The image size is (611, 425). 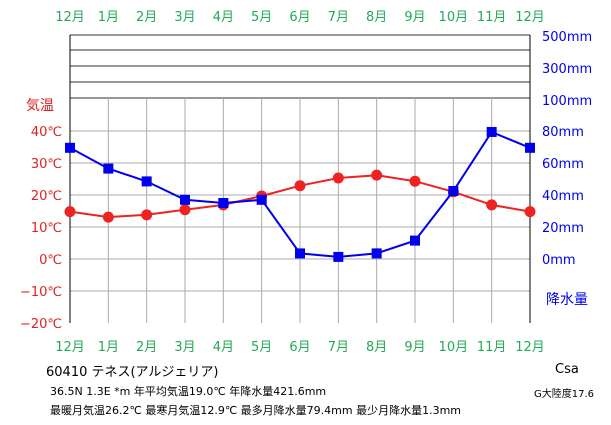 What do you see at coordinates (567, 69) in the screenshot?
I see `precipitation-tick-label: 300mm` at bounding box center [567, 69].